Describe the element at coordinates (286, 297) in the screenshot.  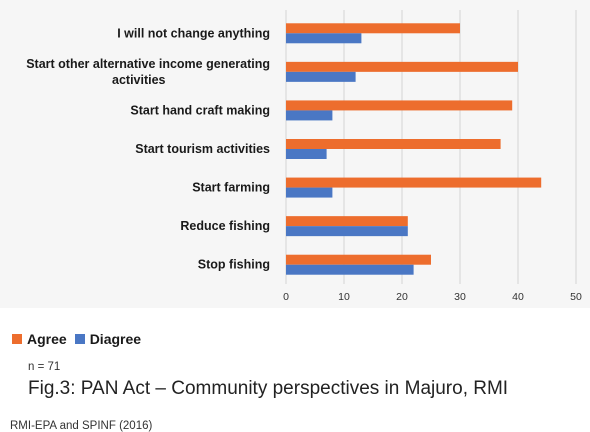
I see `x-tick-label: 0` at that location.